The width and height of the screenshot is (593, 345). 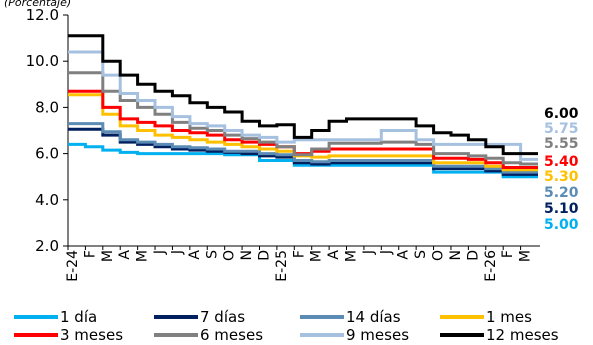 What do you see at coordinates (522, 335) in the screenshot?
I see `legend-label: 12 meses` at bounding box center [522, 335].